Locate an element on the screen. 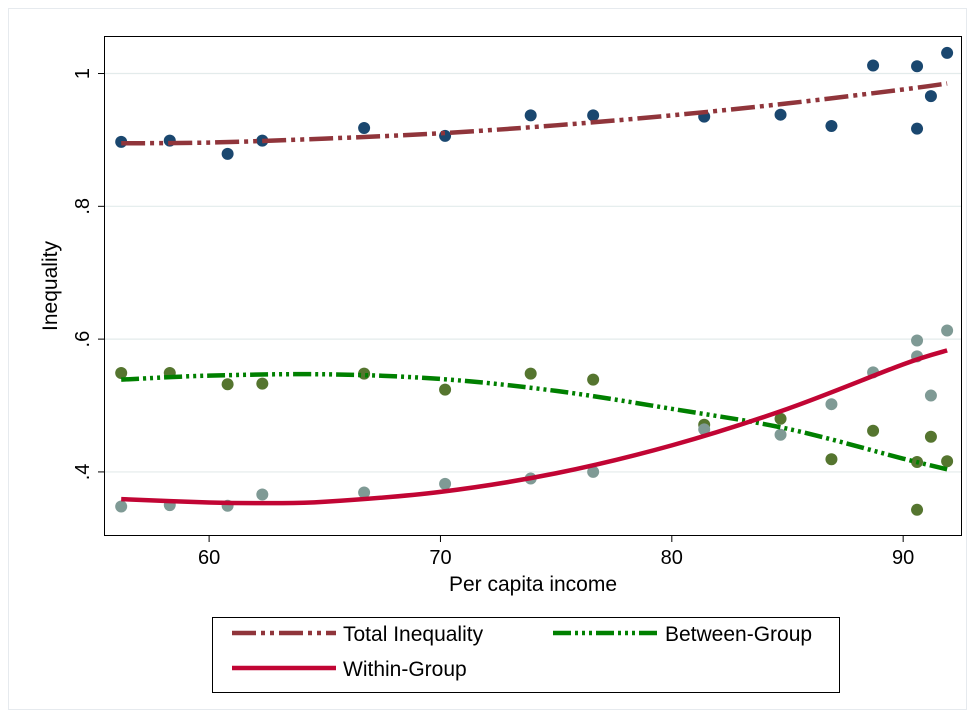 The image size is (975, 718). x-tick-label-2: 80 is located at coordinates (672, 558).